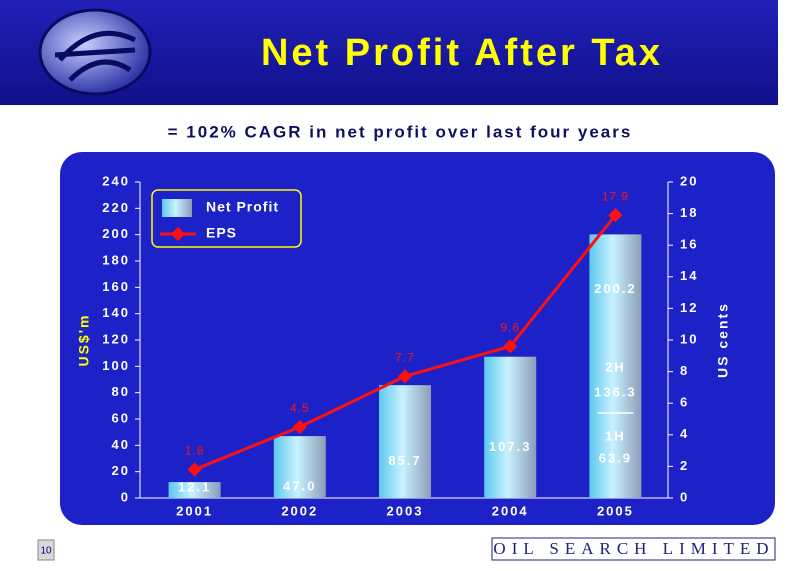  Describe the element at coordinates (615, 457) in the screenshot. I see `breakdown-label: 63.9` at that location.